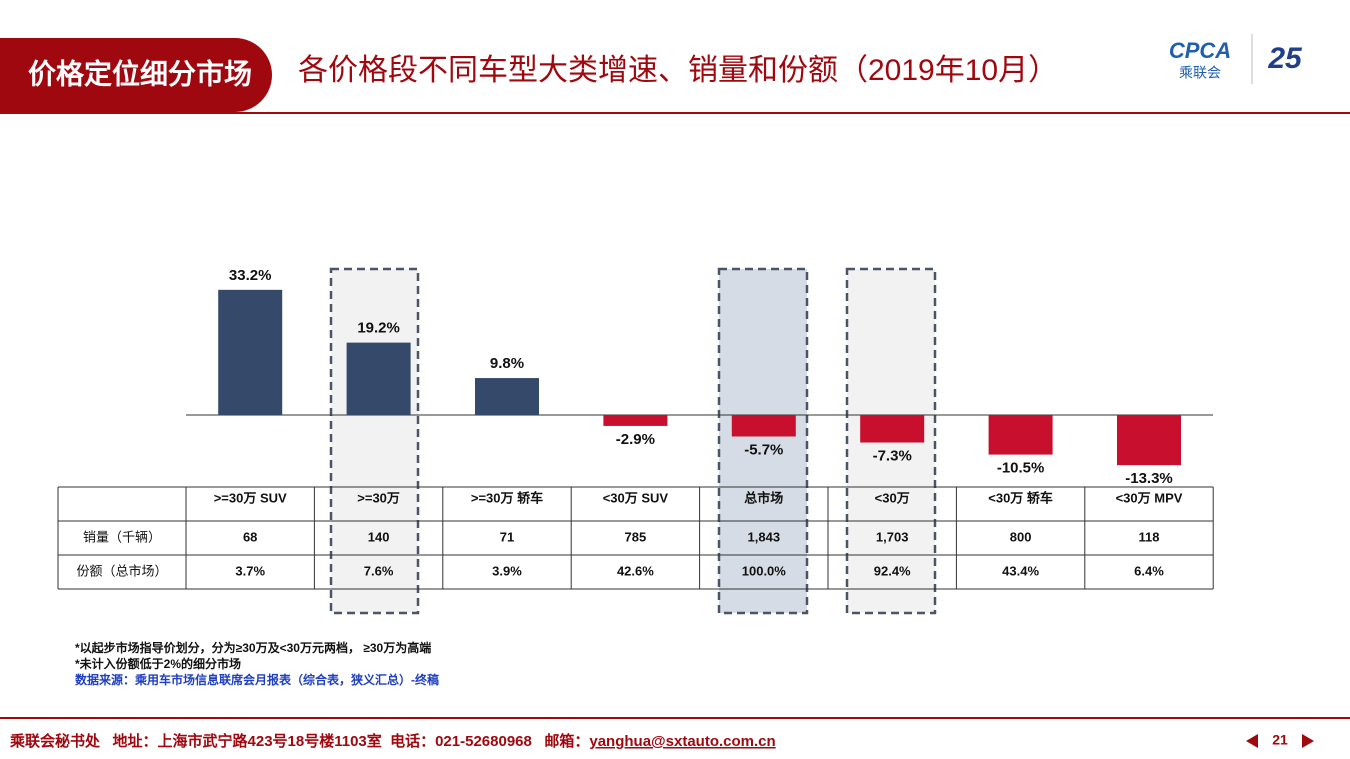  I want to click on table-cell: 140, so click(379, 536).